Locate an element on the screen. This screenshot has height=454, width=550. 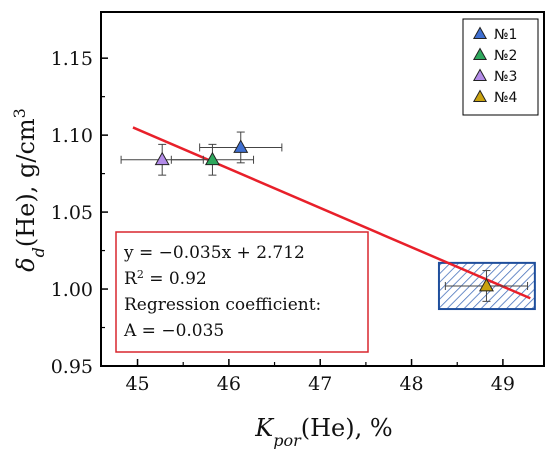
legend: №1 №2 №3 №4 is located at coordinates (500, 67).